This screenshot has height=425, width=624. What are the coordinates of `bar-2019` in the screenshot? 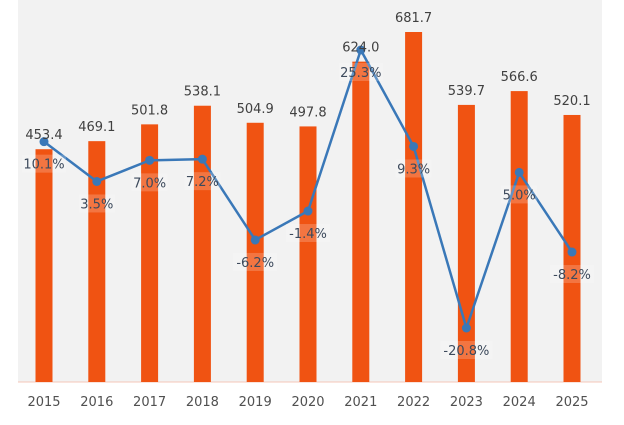 It's located at (255, 252).